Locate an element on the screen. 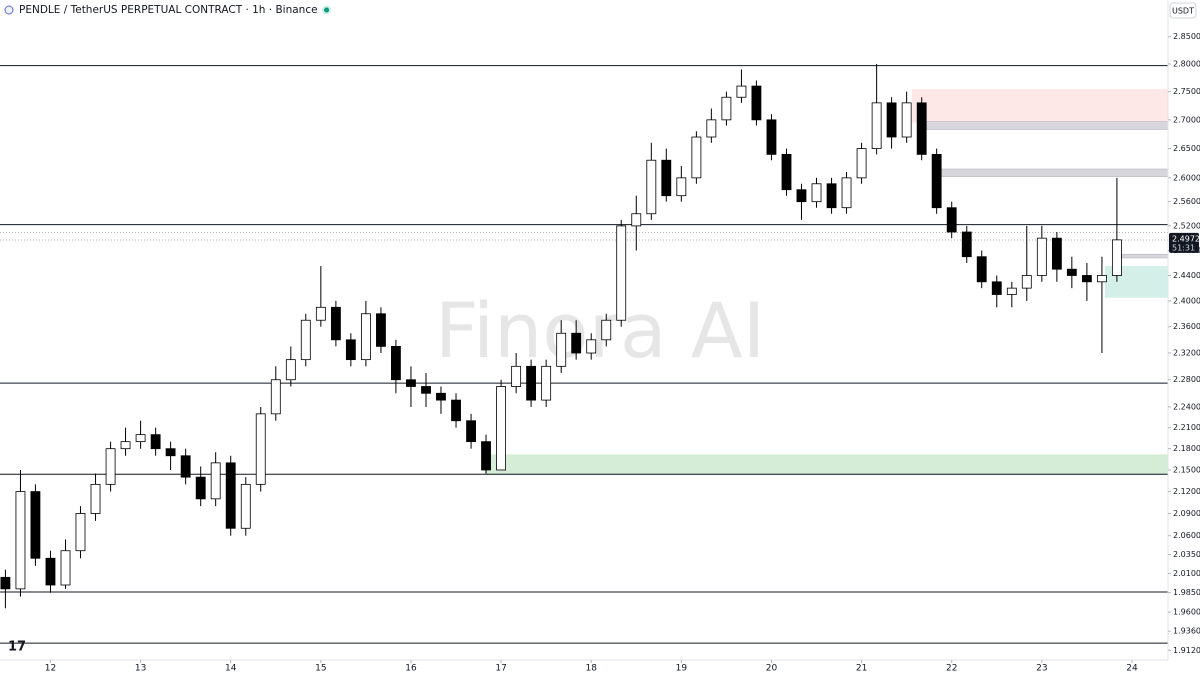  x-tick-label: 16 is located at coordinates (411, 669).